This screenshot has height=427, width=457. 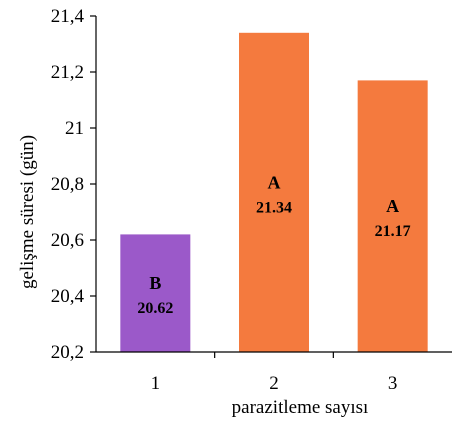 I want to click on y-axis-title: gelişme süresi (gün), so click(x=27, y=212).